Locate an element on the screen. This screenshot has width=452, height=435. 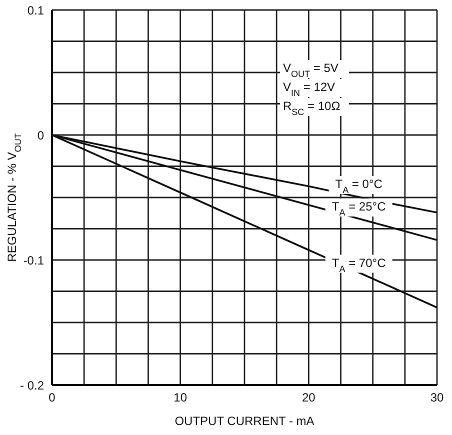
x-axis-title: OUTPUT CURRENT - mA is located at coordinates (244, 421).